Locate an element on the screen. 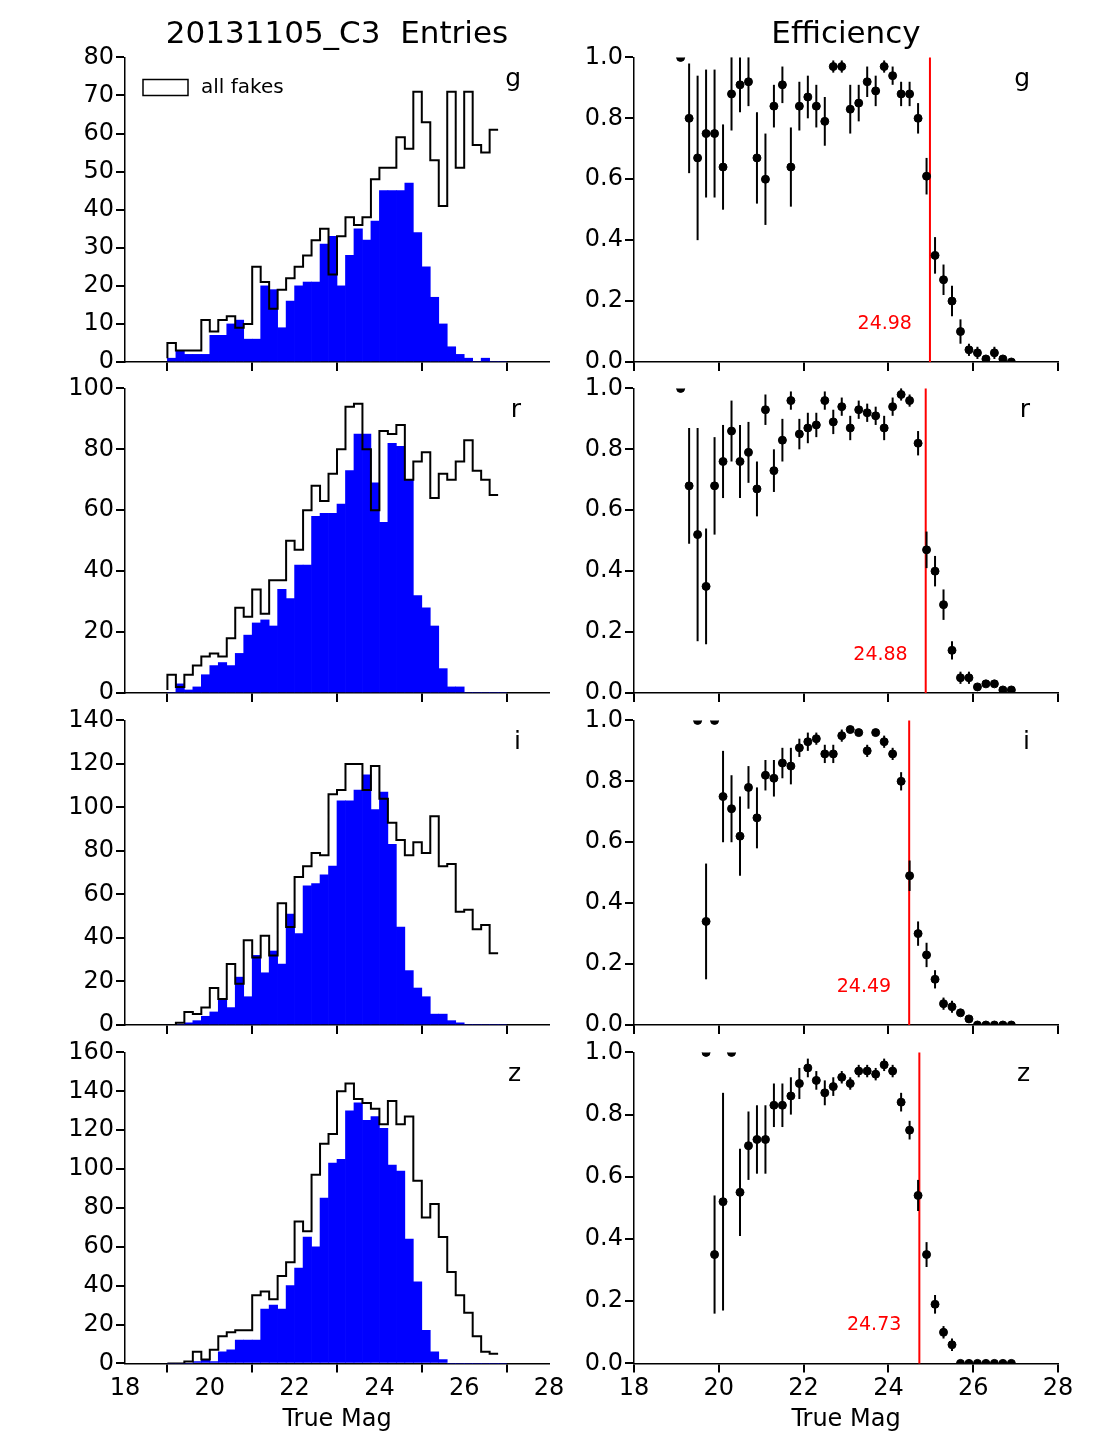 Image resolution: width=1102 pixels, height=1438 pixels. y-tick-label: 30 is located at coordinates (98, 246).